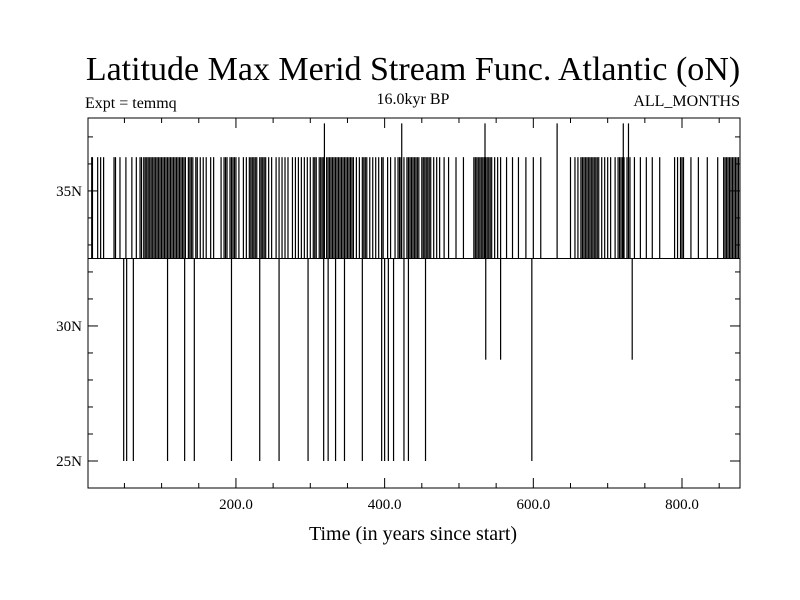 This screenshot has height=600, width=800. Describe the element at coordinates (413, 99) in the screenshot. I see `period-label: 16.0kyr BP` at that location.